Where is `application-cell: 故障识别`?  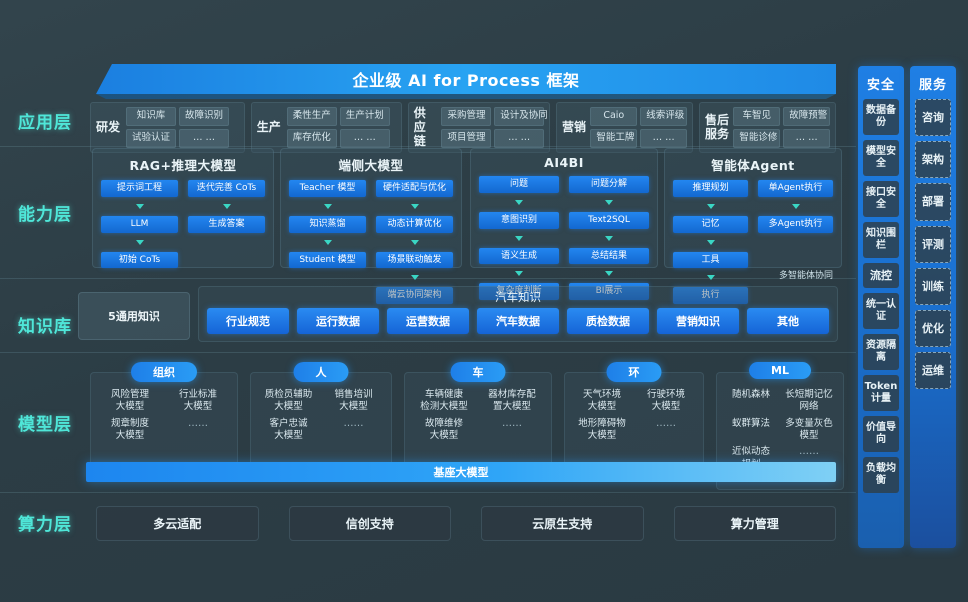
application-cell: 故障识别 is located at coordinates (204, 117).